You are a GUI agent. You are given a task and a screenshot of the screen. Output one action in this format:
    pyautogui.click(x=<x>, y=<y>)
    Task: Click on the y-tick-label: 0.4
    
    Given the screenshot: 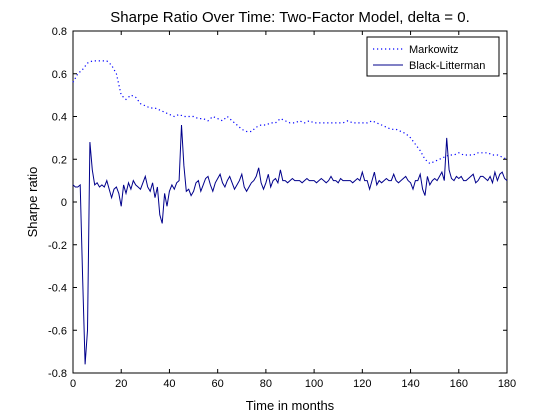 What is the action you would take?
    pyautogui.click(x=59, y=118)
    